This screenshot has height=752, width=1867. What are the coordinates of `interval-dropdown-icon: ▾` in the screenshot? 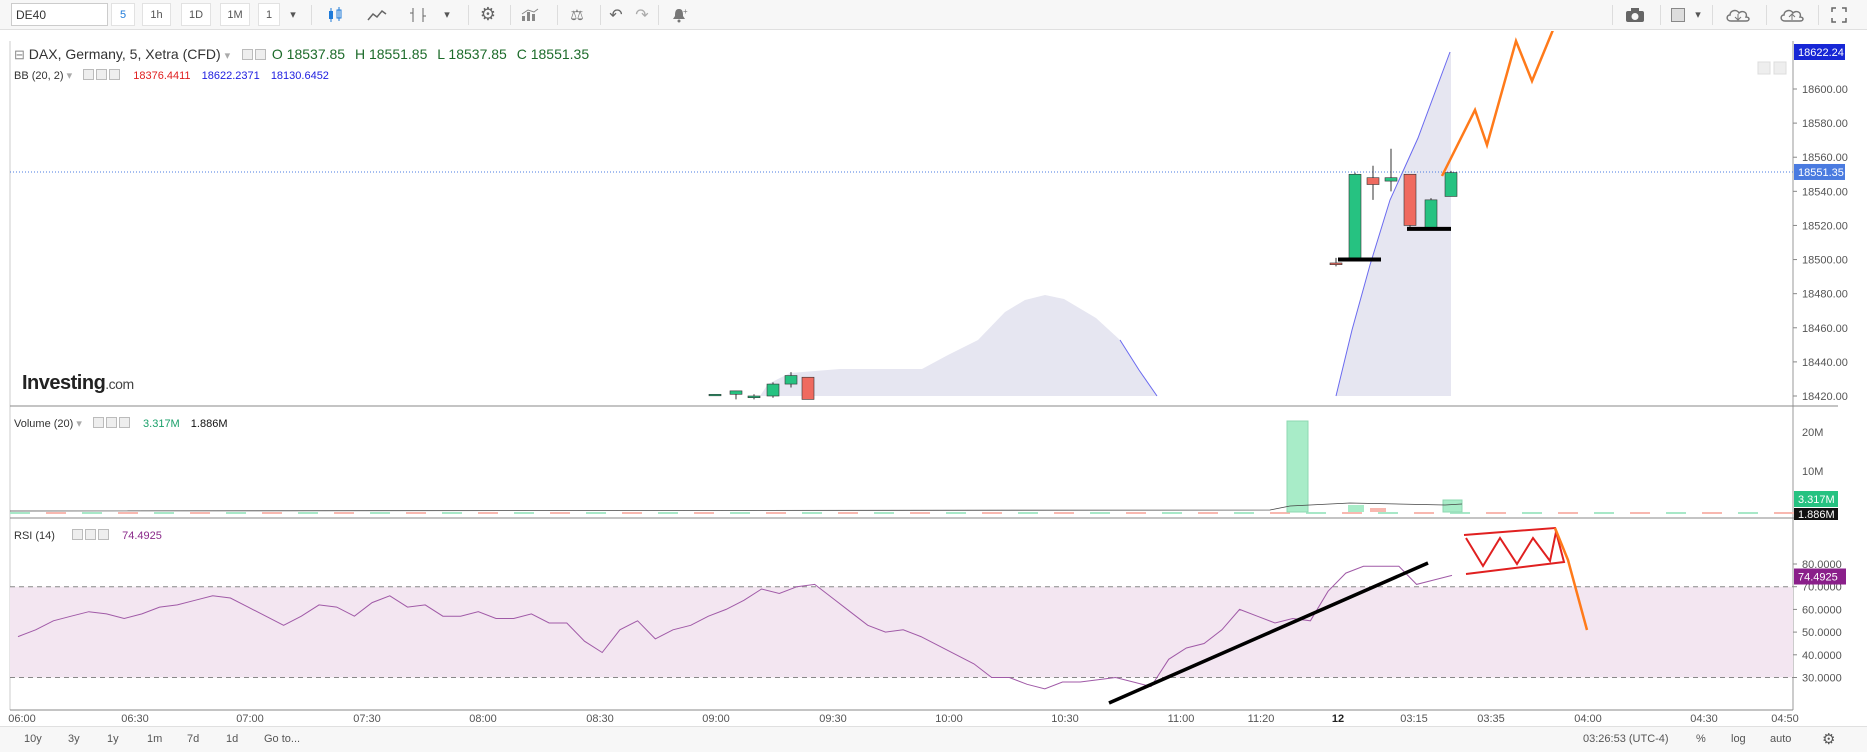 It's located at (293, 15).